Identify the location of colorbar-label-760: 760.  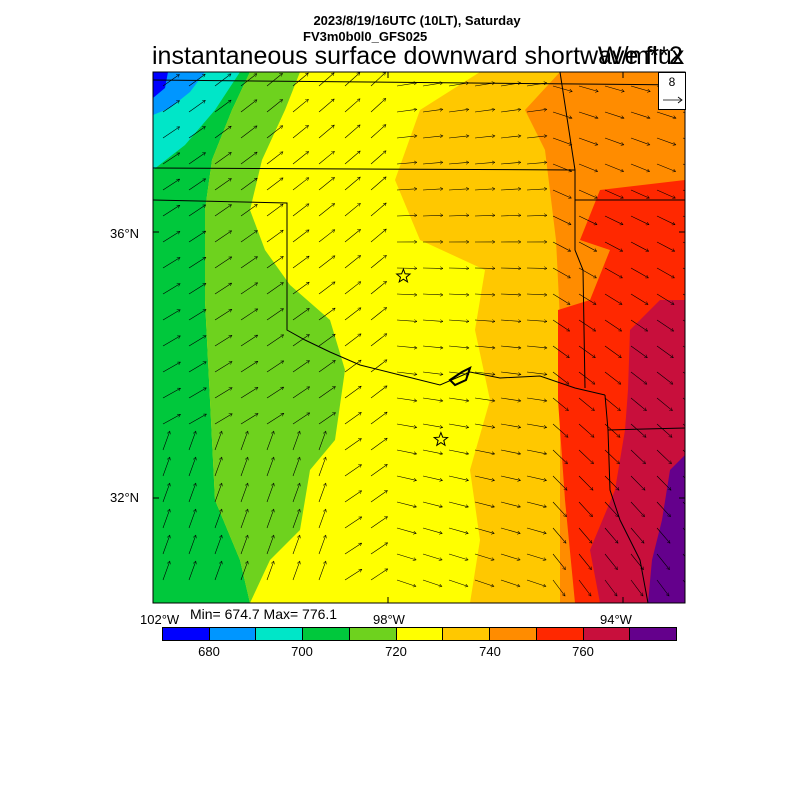
(583, 651).